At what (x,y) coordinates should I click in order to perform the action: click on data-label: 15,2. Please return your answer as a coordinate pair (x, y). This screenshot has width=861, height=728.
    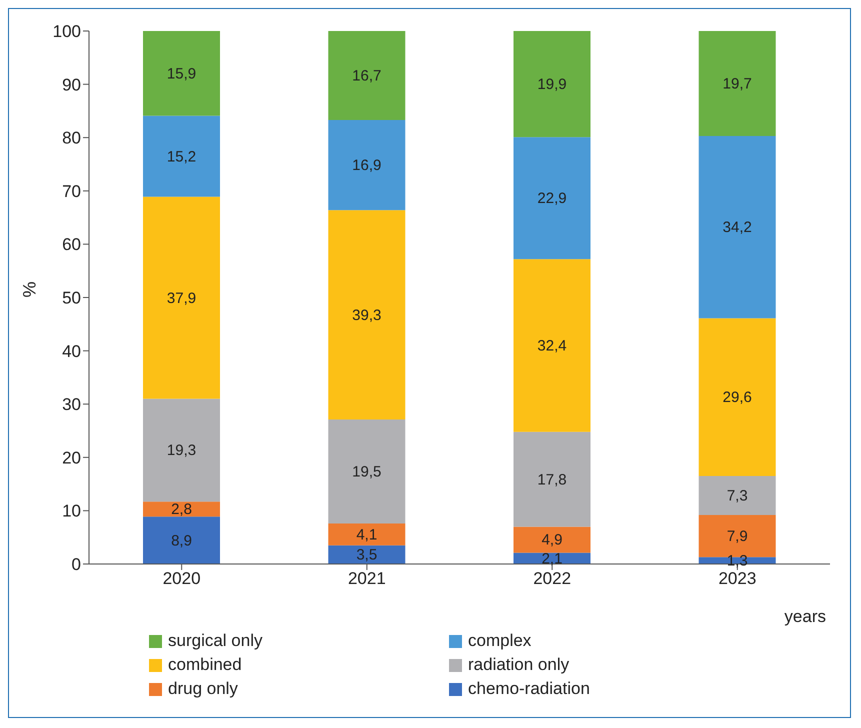
    Looking at the image, I should click on (181, 157).